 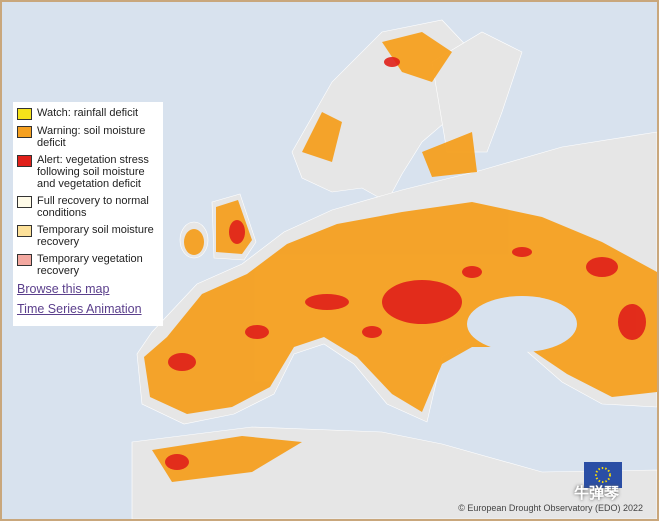 I want to click on eu-flag, so click(x=603, y=475).